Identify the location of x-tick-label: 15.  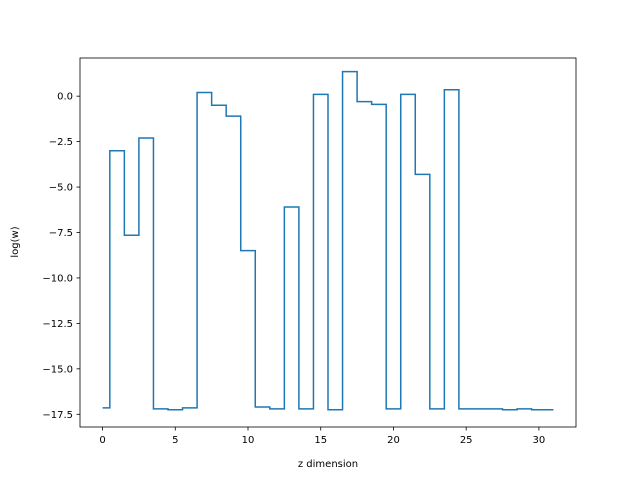
(320, 440).